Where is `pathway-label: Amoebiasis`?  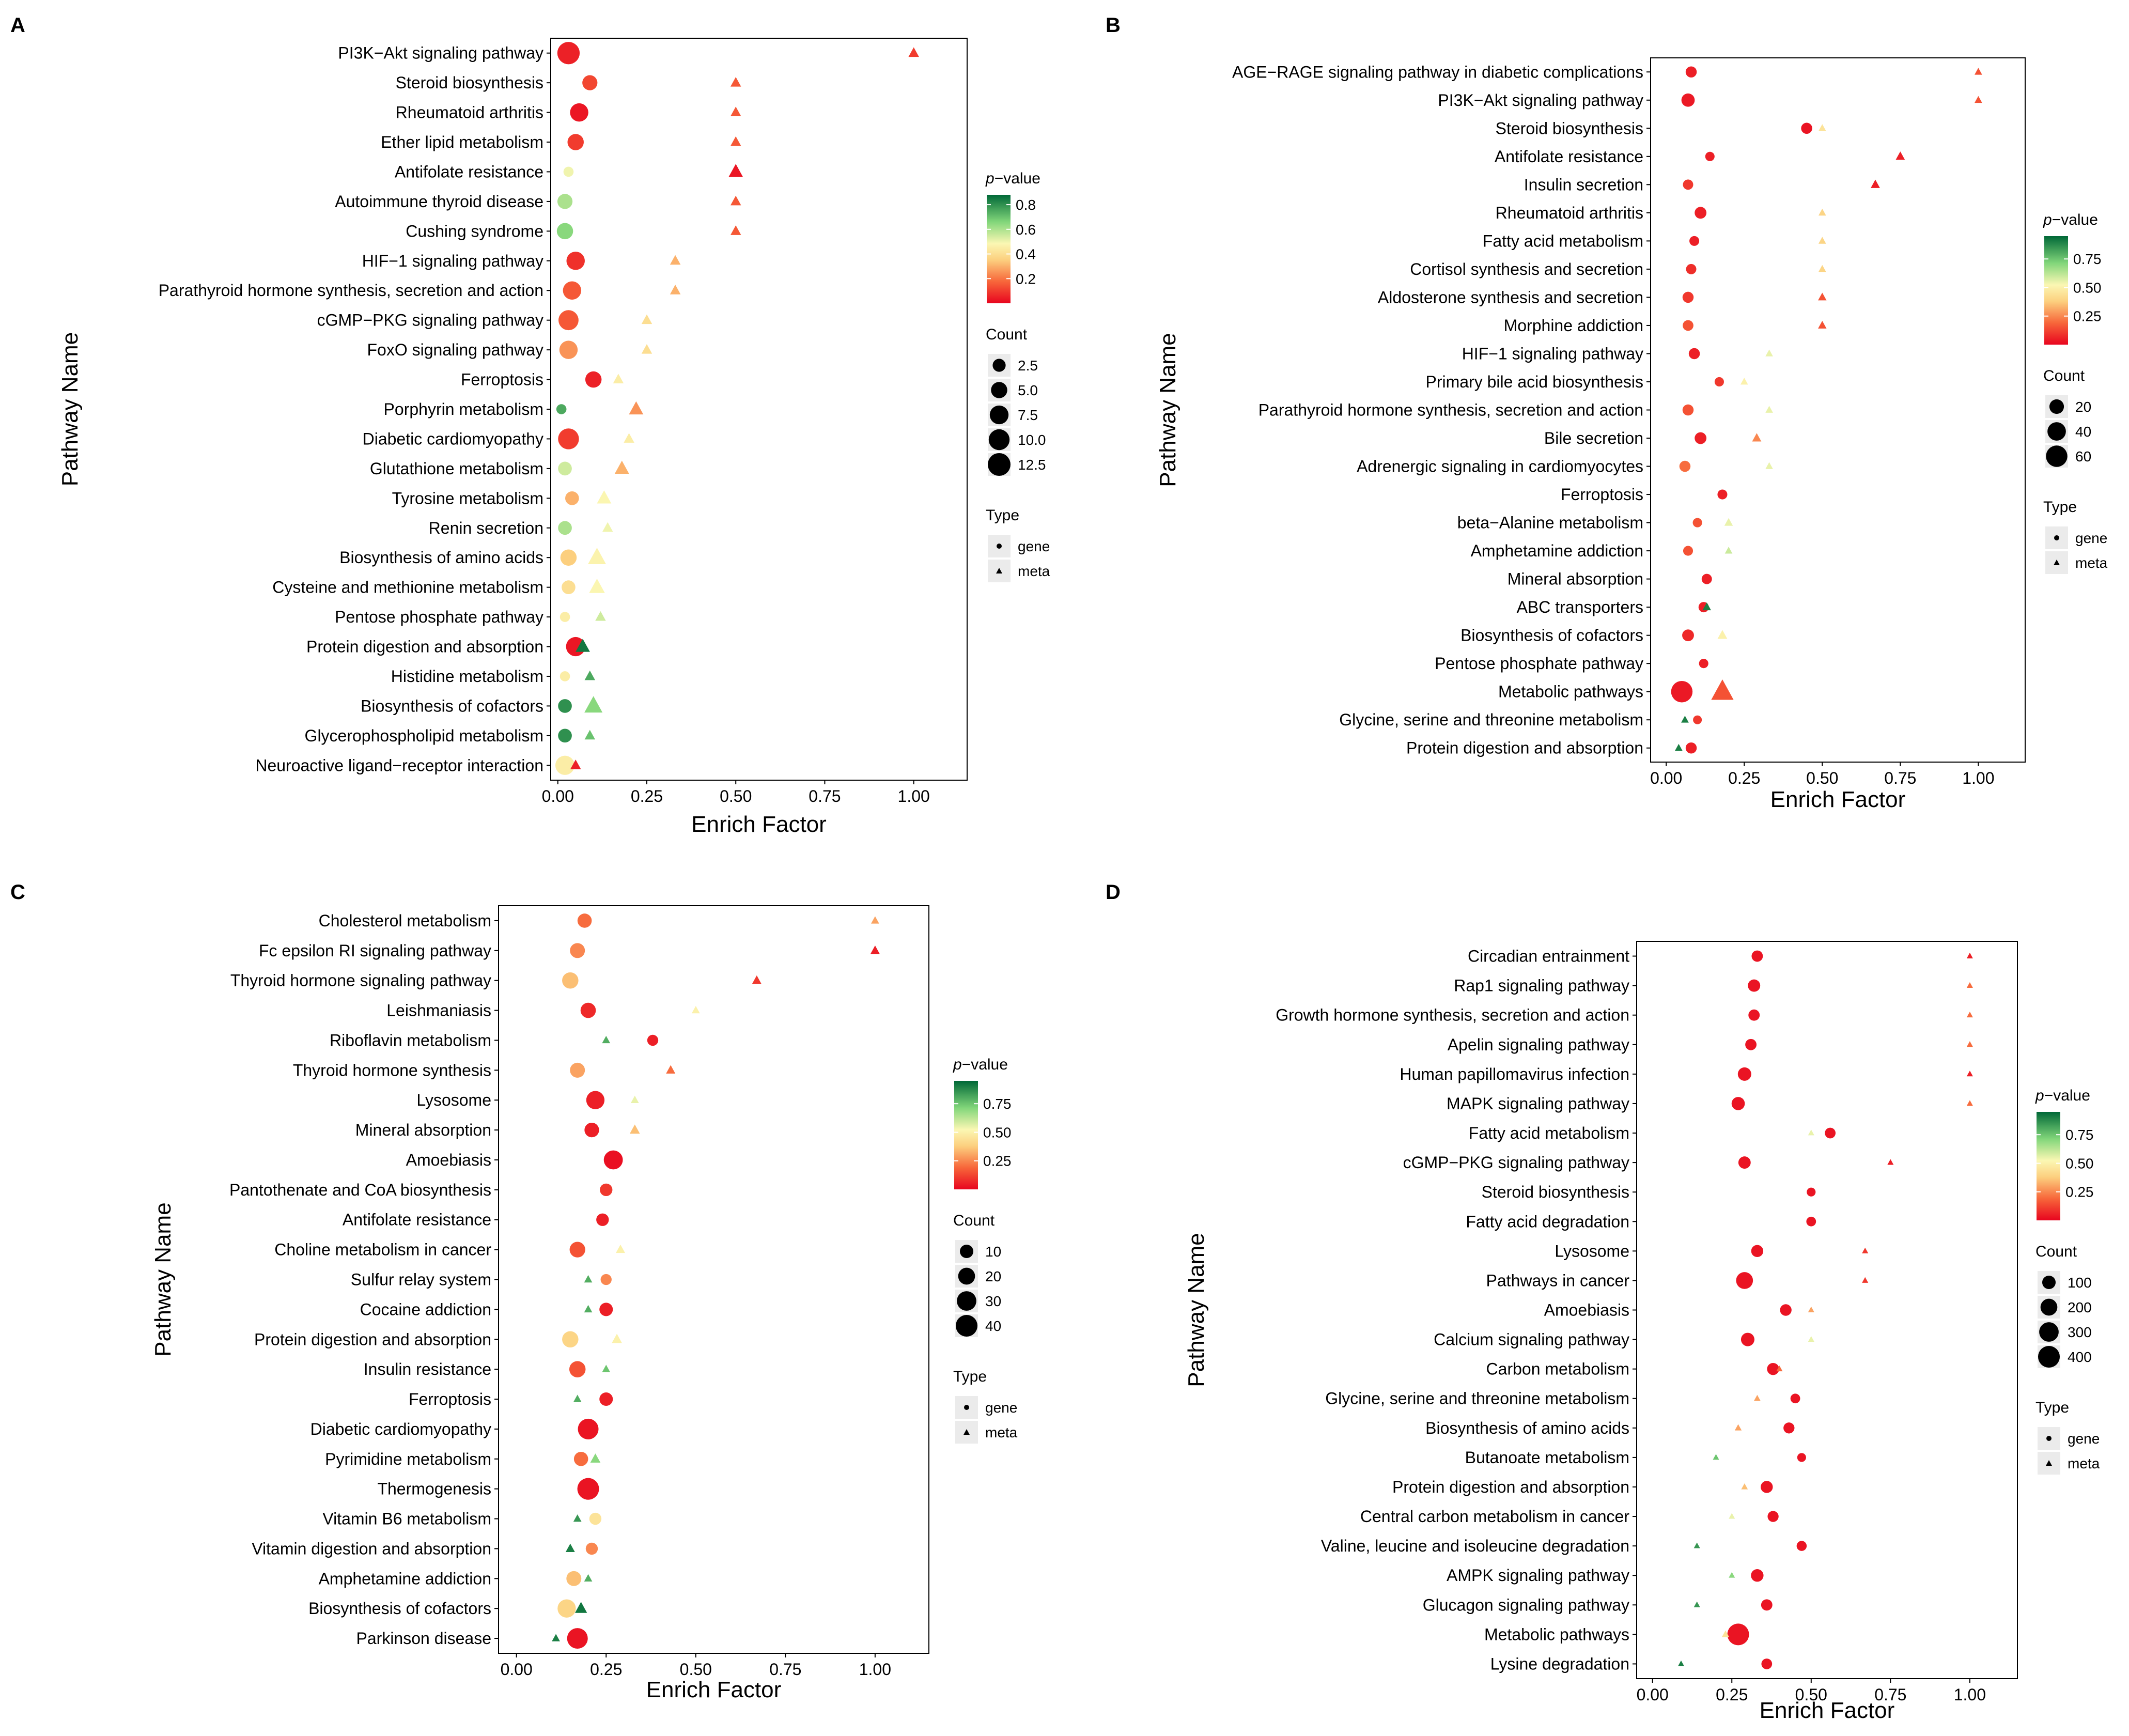 pathway-label: Amoebiasis is located at coordinates (1586, 1311).